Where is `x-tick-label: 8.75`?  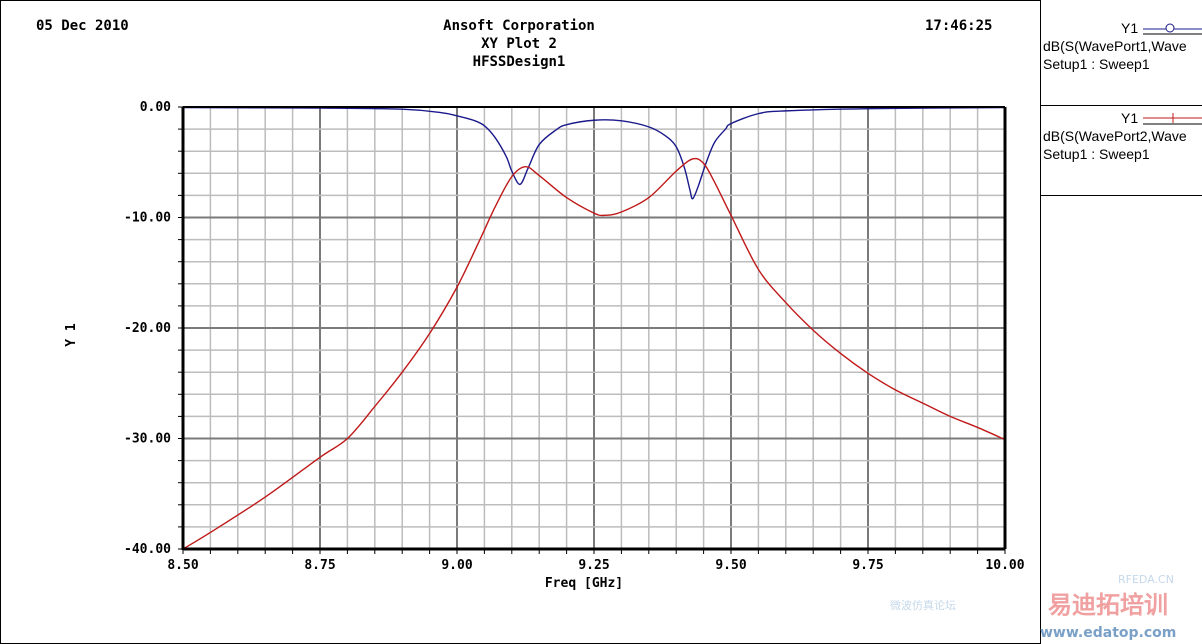
x-tick-label: 8.75 is located at coordinates (319, 565).